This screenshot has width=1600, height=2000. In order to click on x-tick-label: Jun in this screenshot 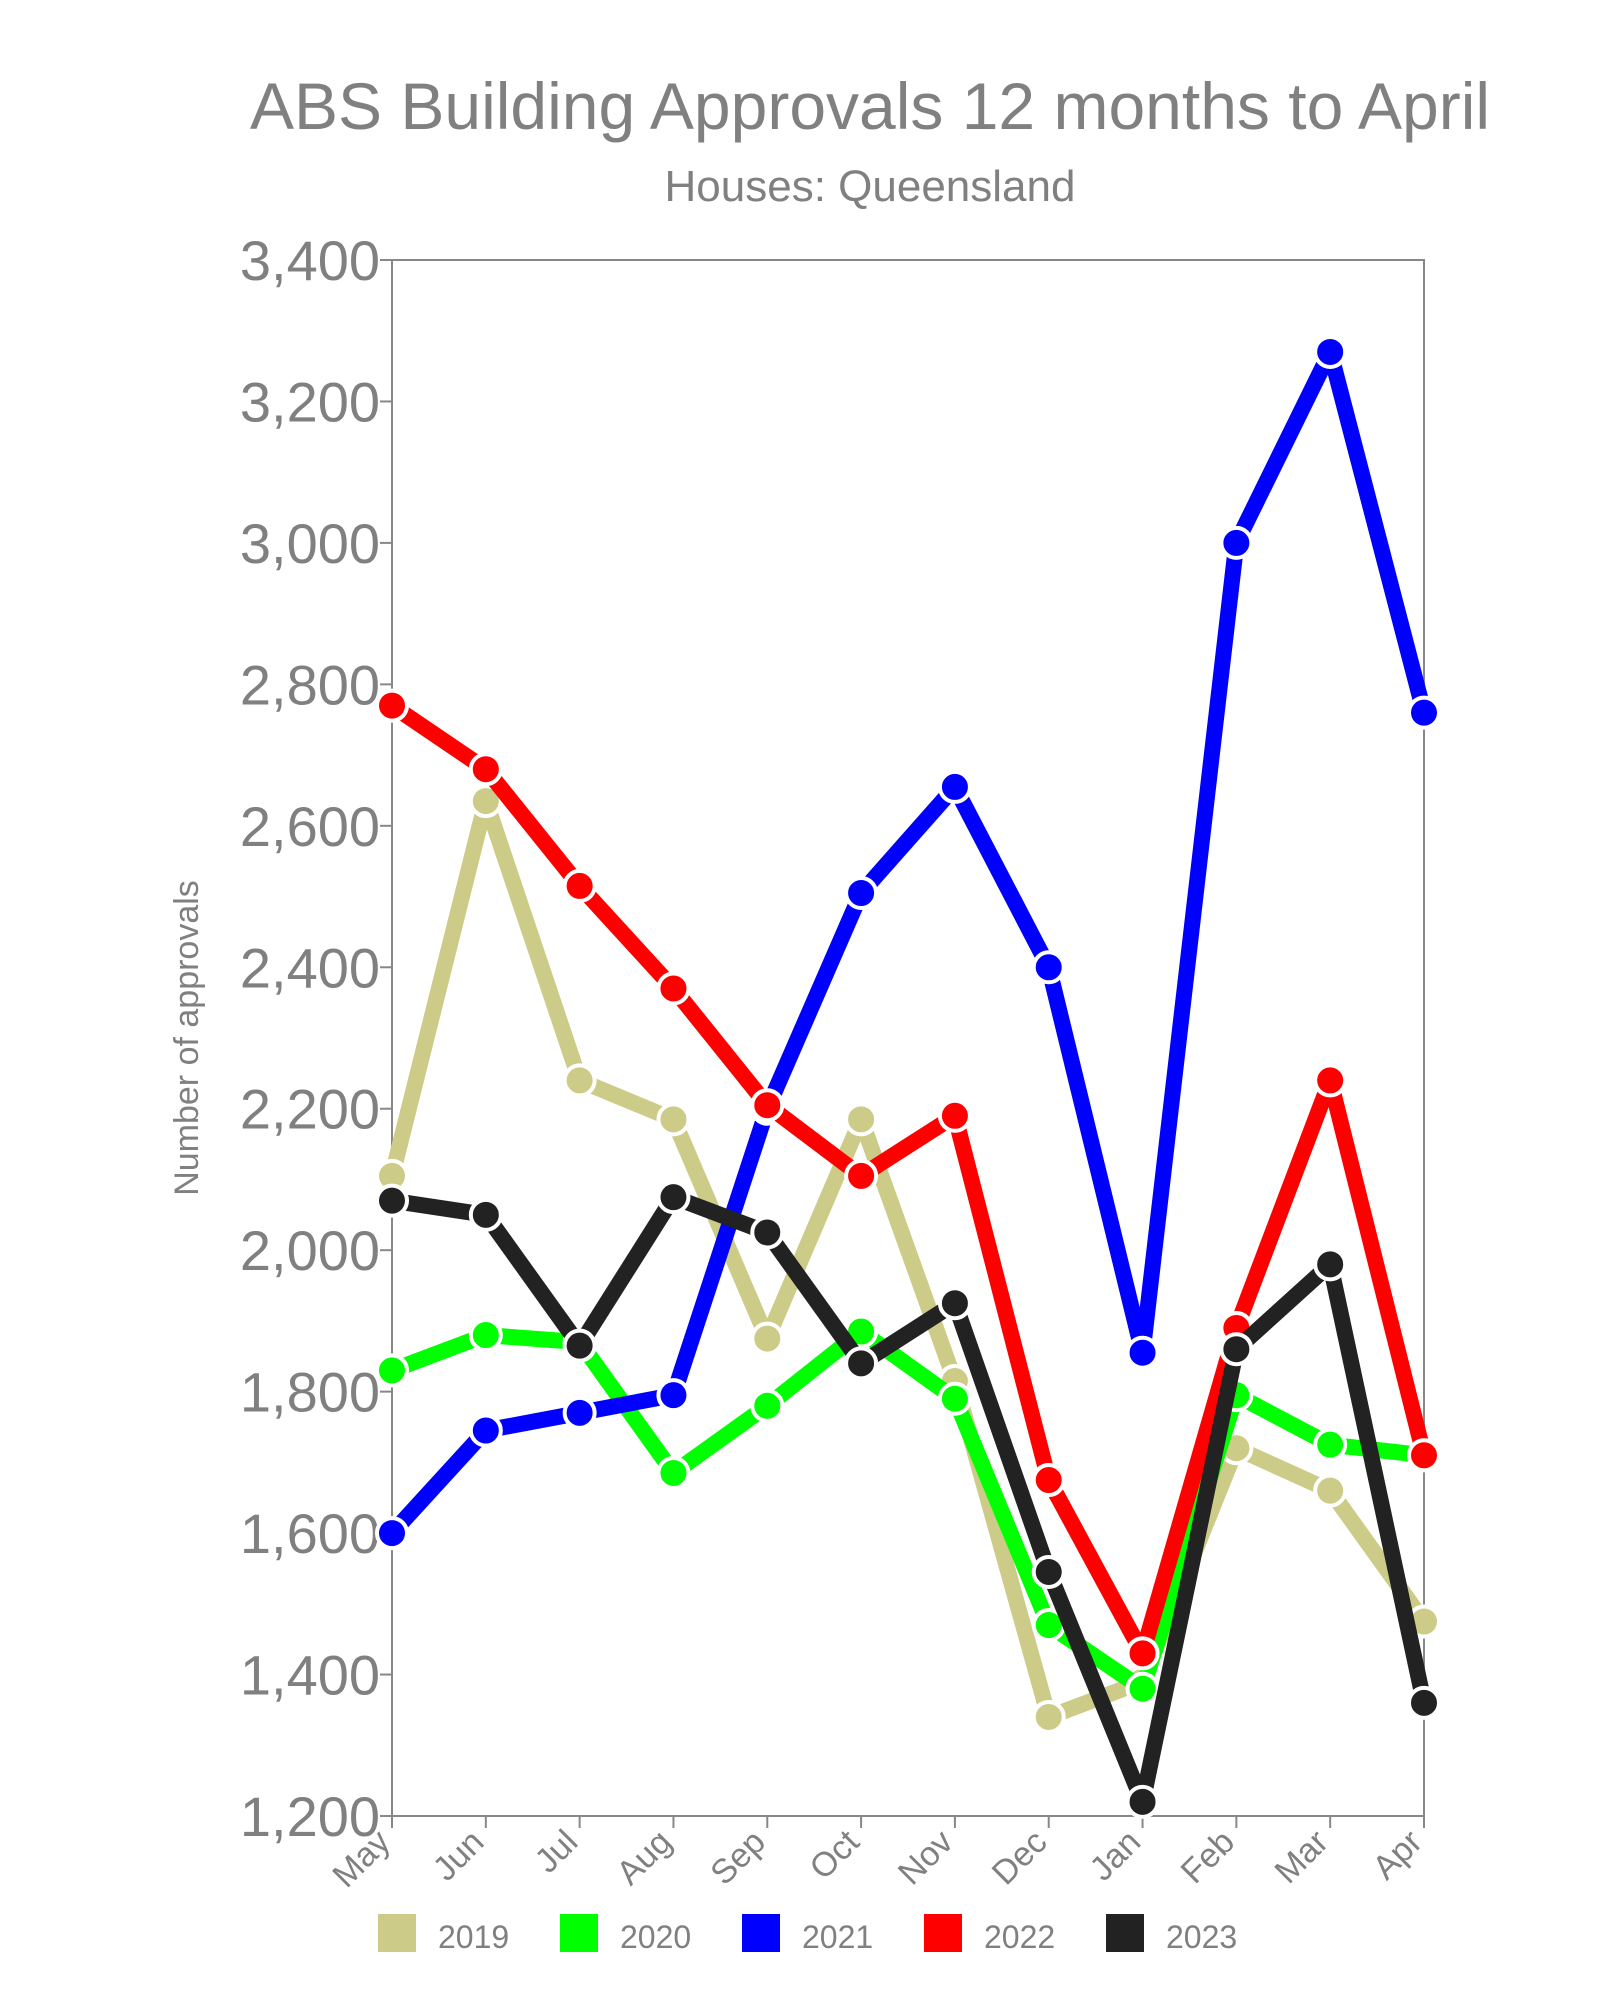, I will do `click(459, 1856)`.